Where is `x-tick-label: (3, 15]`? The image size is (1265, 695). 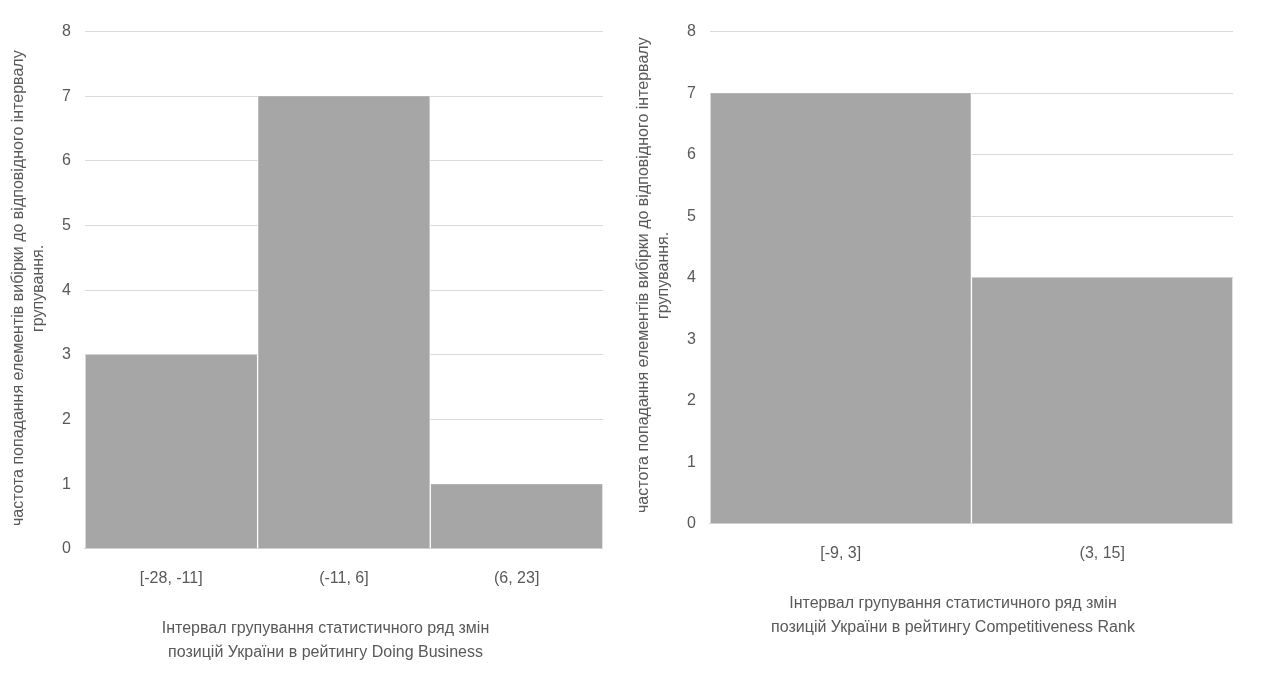
x-tick-label: (3, 15] is located at coordinates (1102, 552).